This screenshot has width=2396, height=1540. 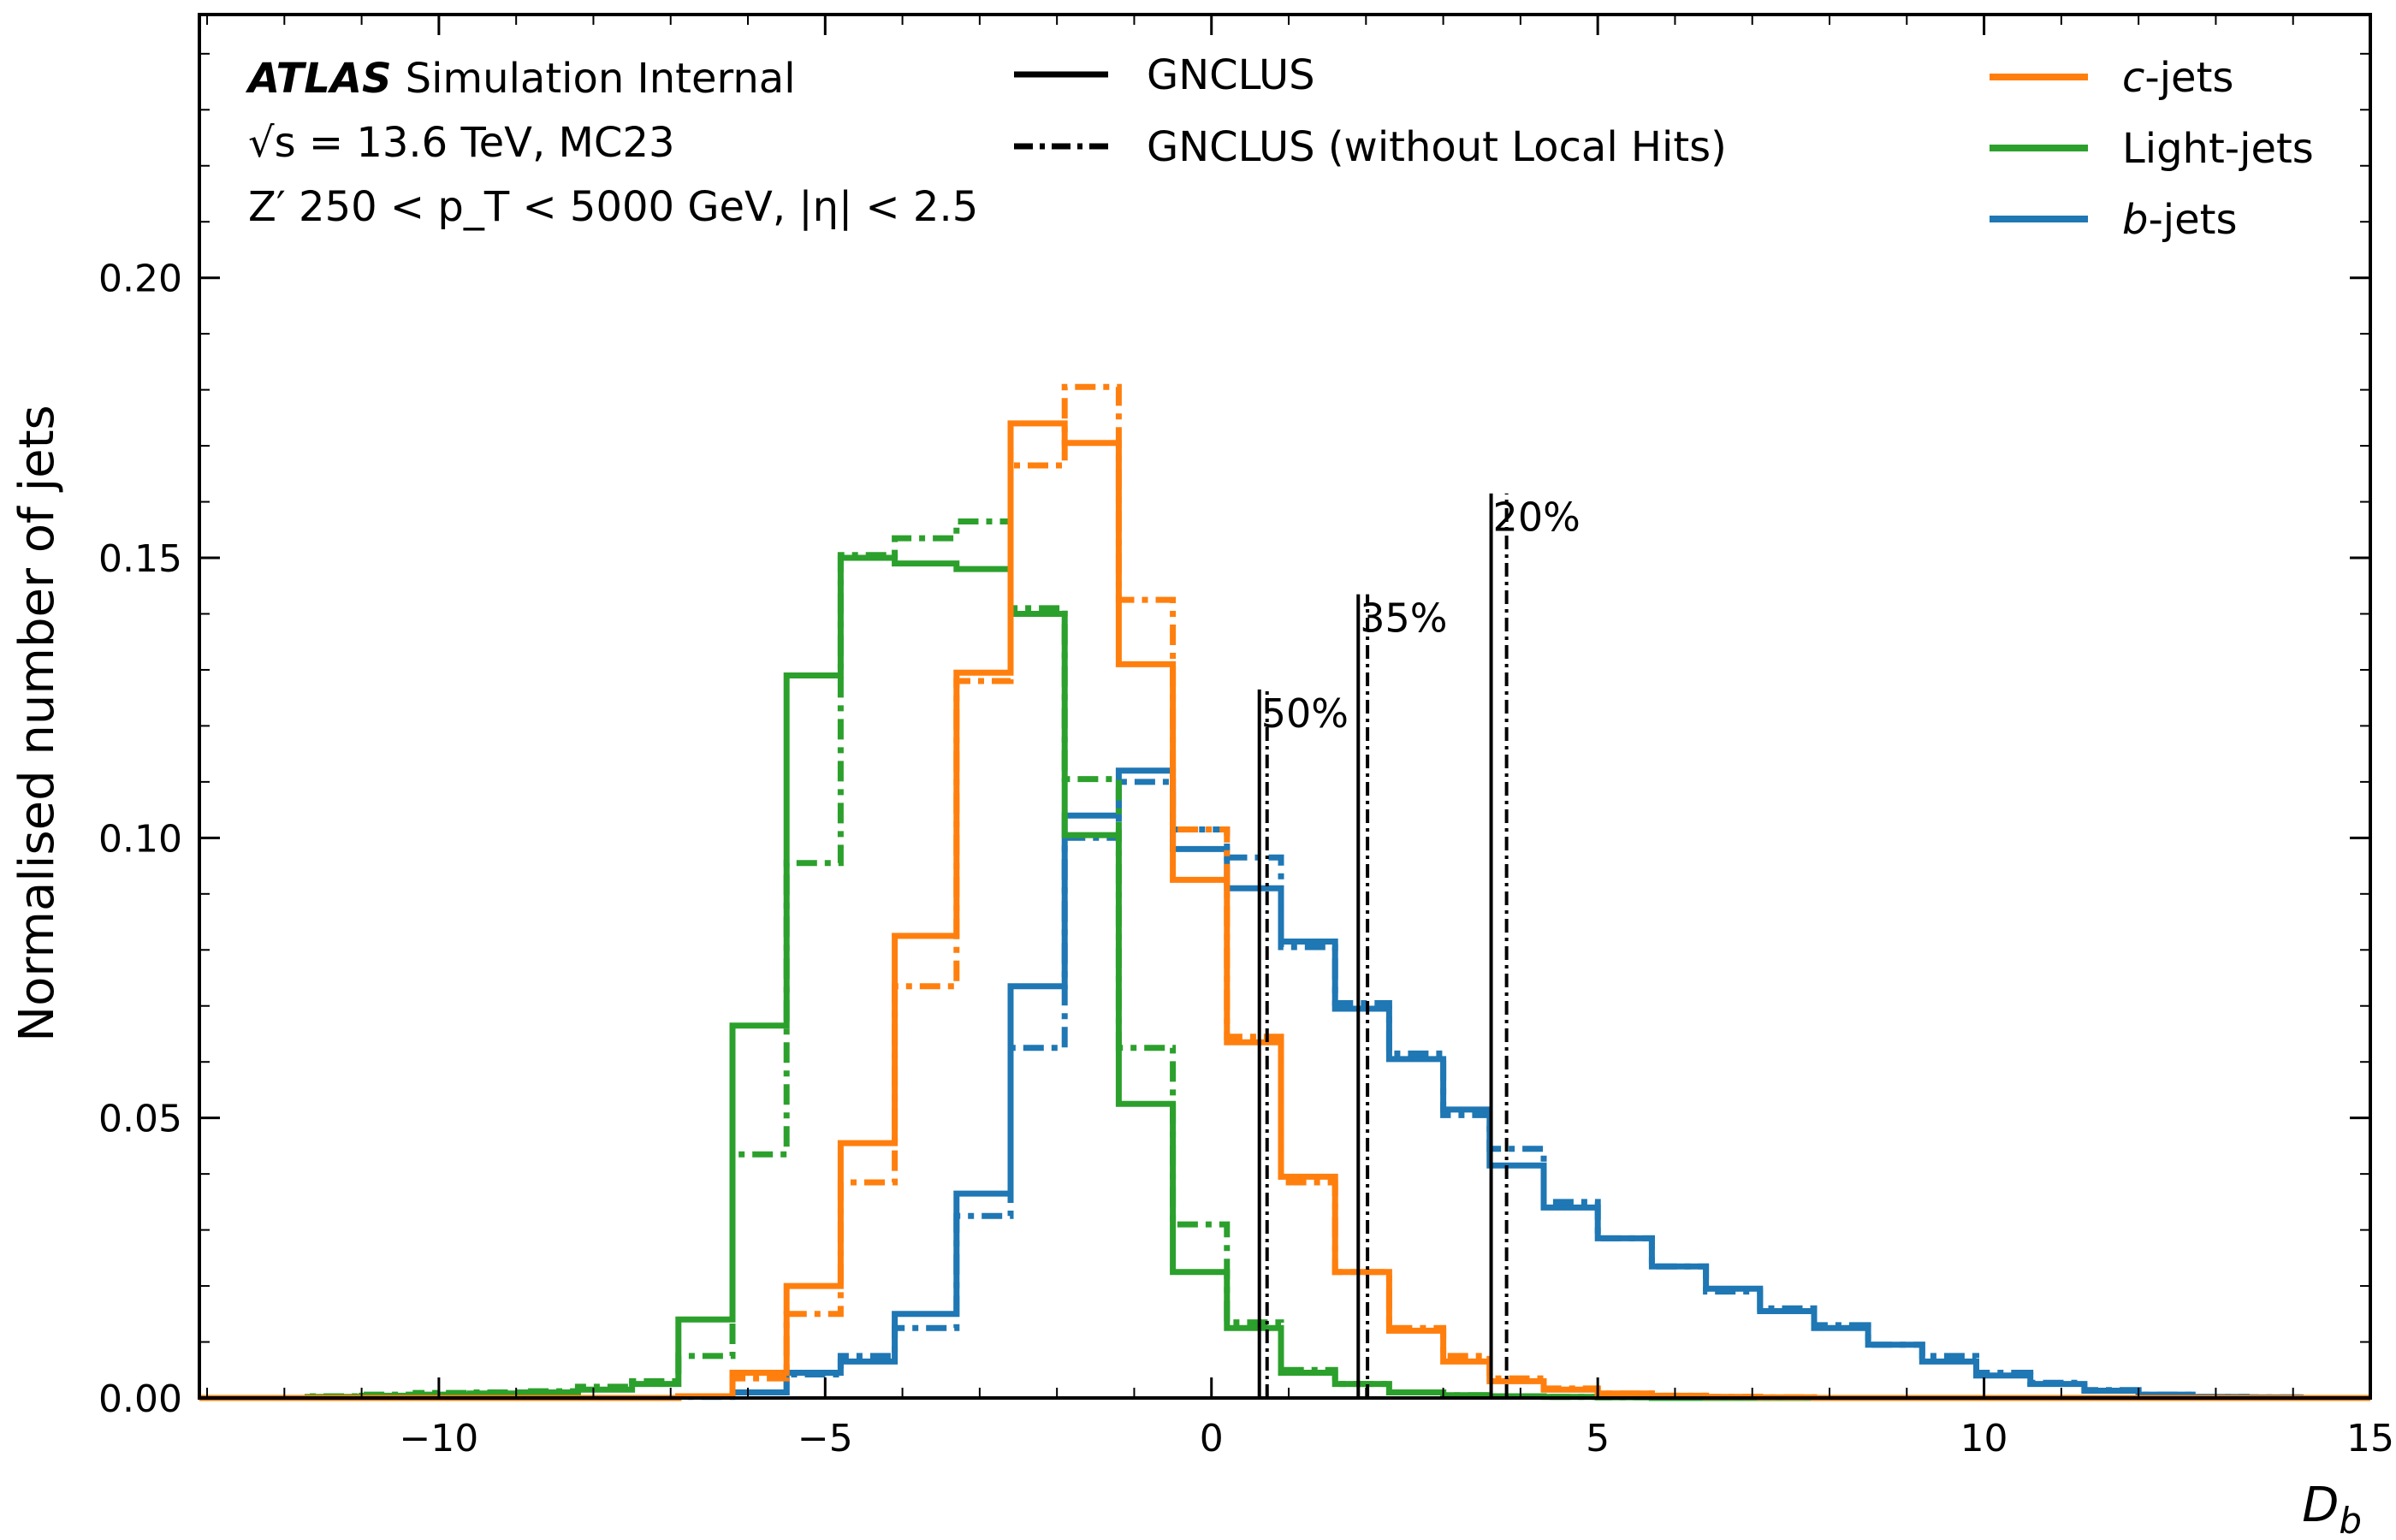 I want to click on working-point-layer: 50% 35% 20%, so click(x=1419, y=945).